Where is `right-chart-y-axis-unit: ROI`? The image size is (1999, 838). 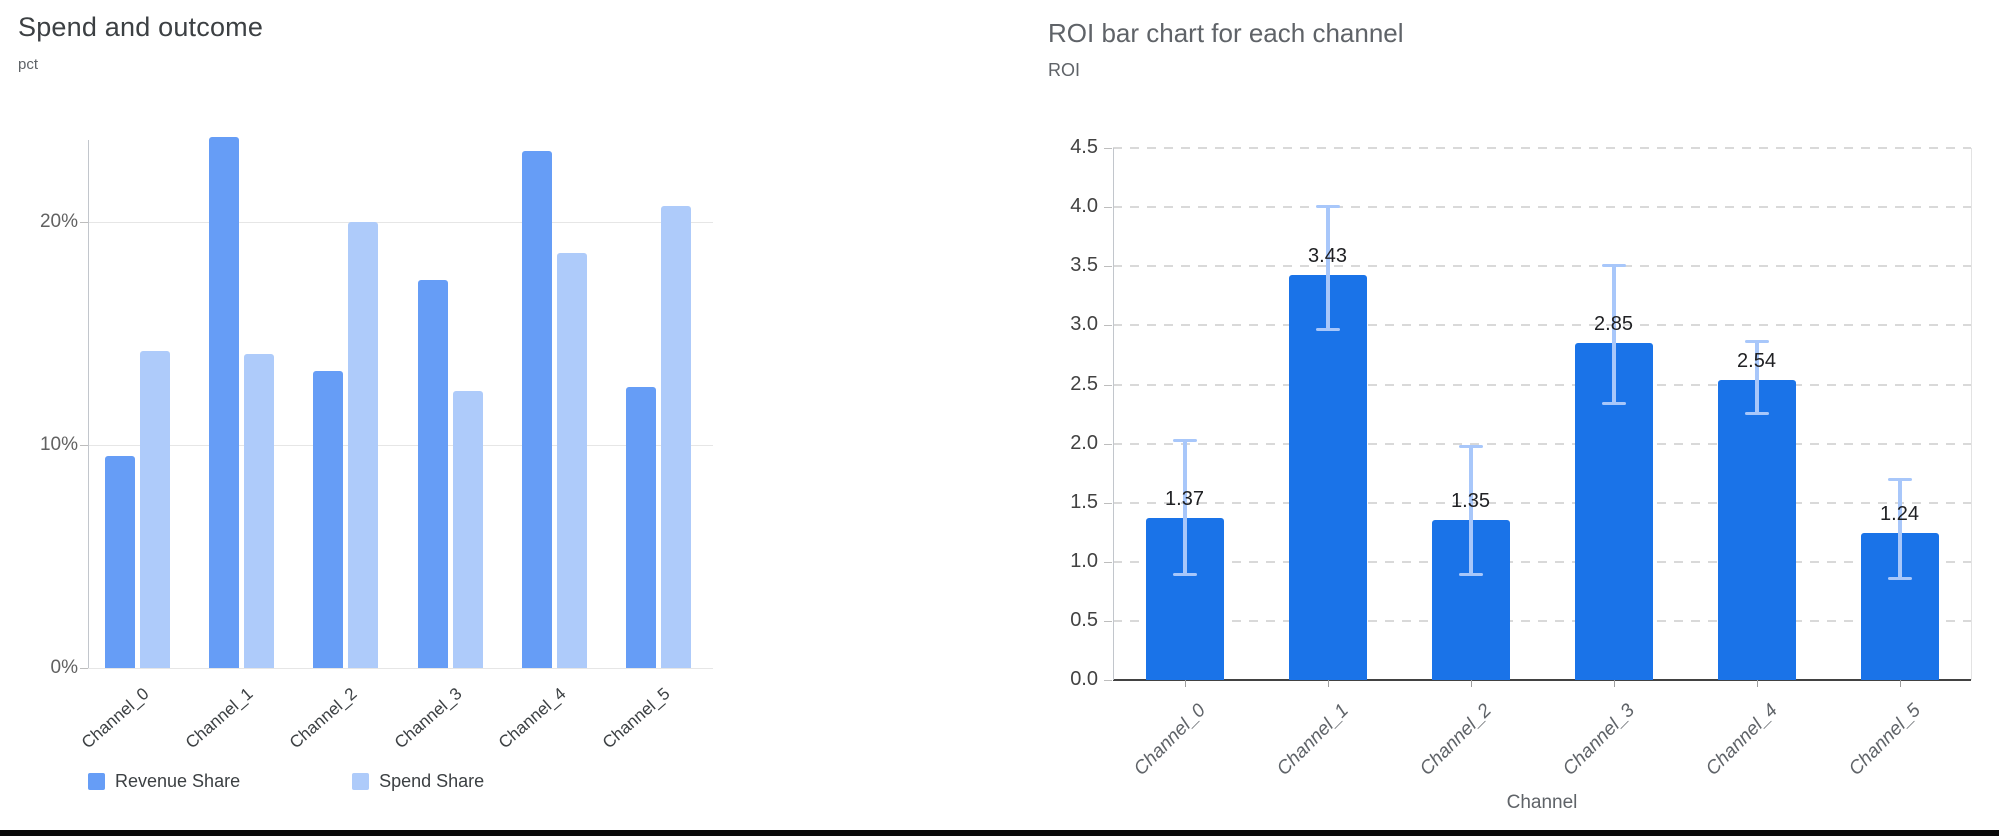
right-chart-y-axis-unit: ROI is located at coordinates (1064, 70).